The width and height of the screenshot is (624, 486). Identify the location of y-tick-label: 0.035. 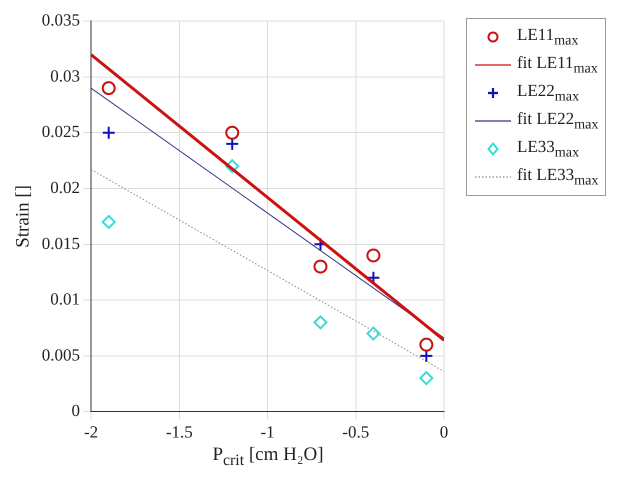
(61, 20).